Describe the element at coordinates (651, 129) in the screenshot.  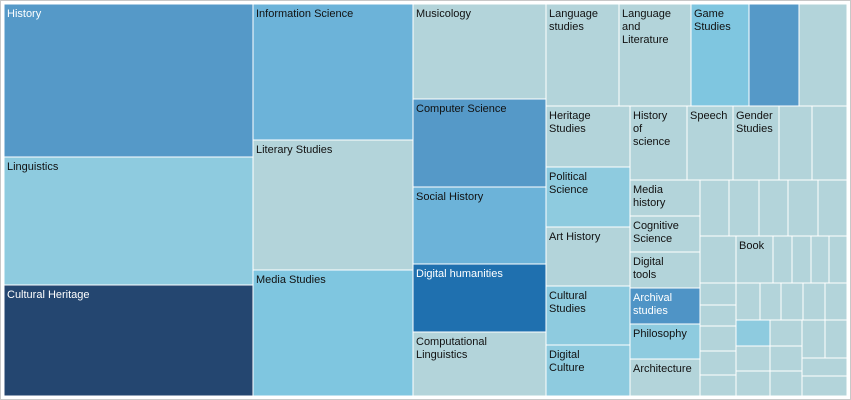
I see `treemap-tile-label: History of science` at that location.